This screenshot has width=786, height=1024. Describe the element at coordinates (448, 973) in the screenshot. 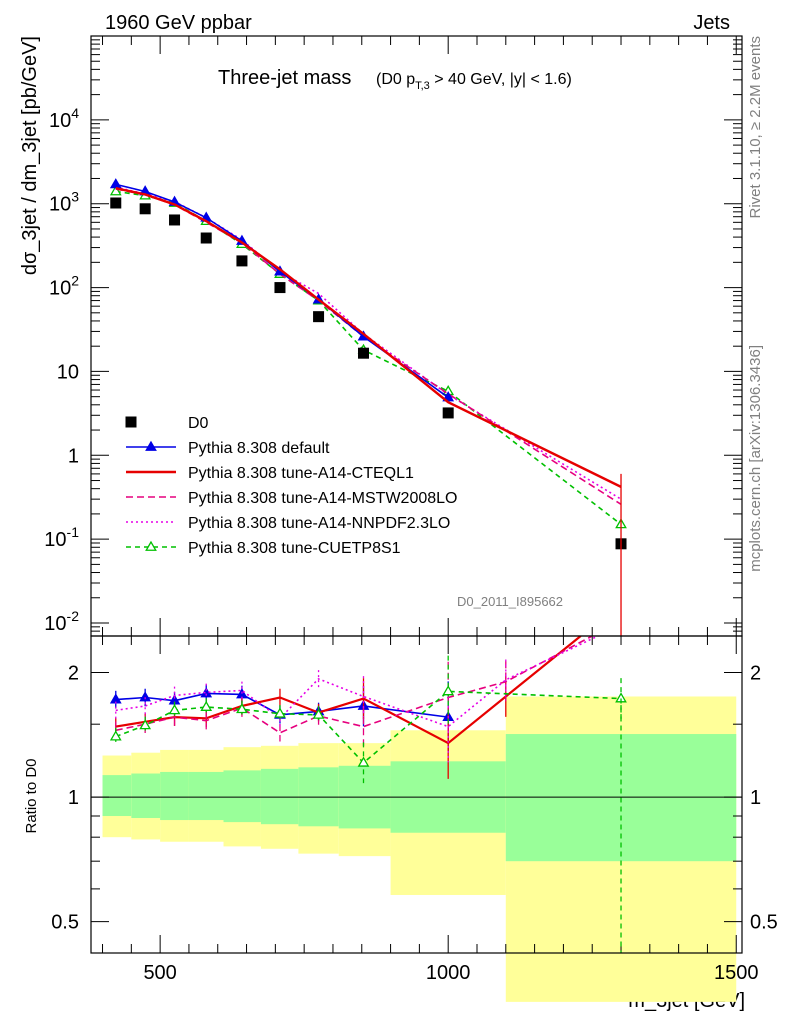

I see `x-tick-label: 1000` at that location.